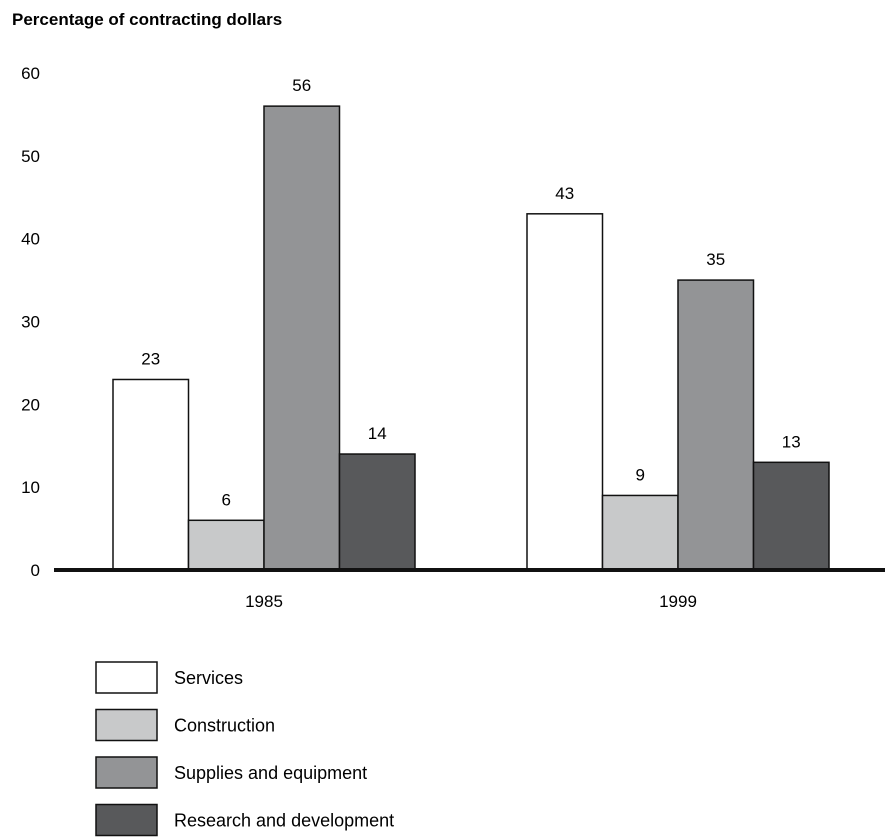 The height and width of the screenshot is (839, 885). Describe the element at coordinates (224, 726) in the screenshot. I see `legend-label: Construction` at that location.